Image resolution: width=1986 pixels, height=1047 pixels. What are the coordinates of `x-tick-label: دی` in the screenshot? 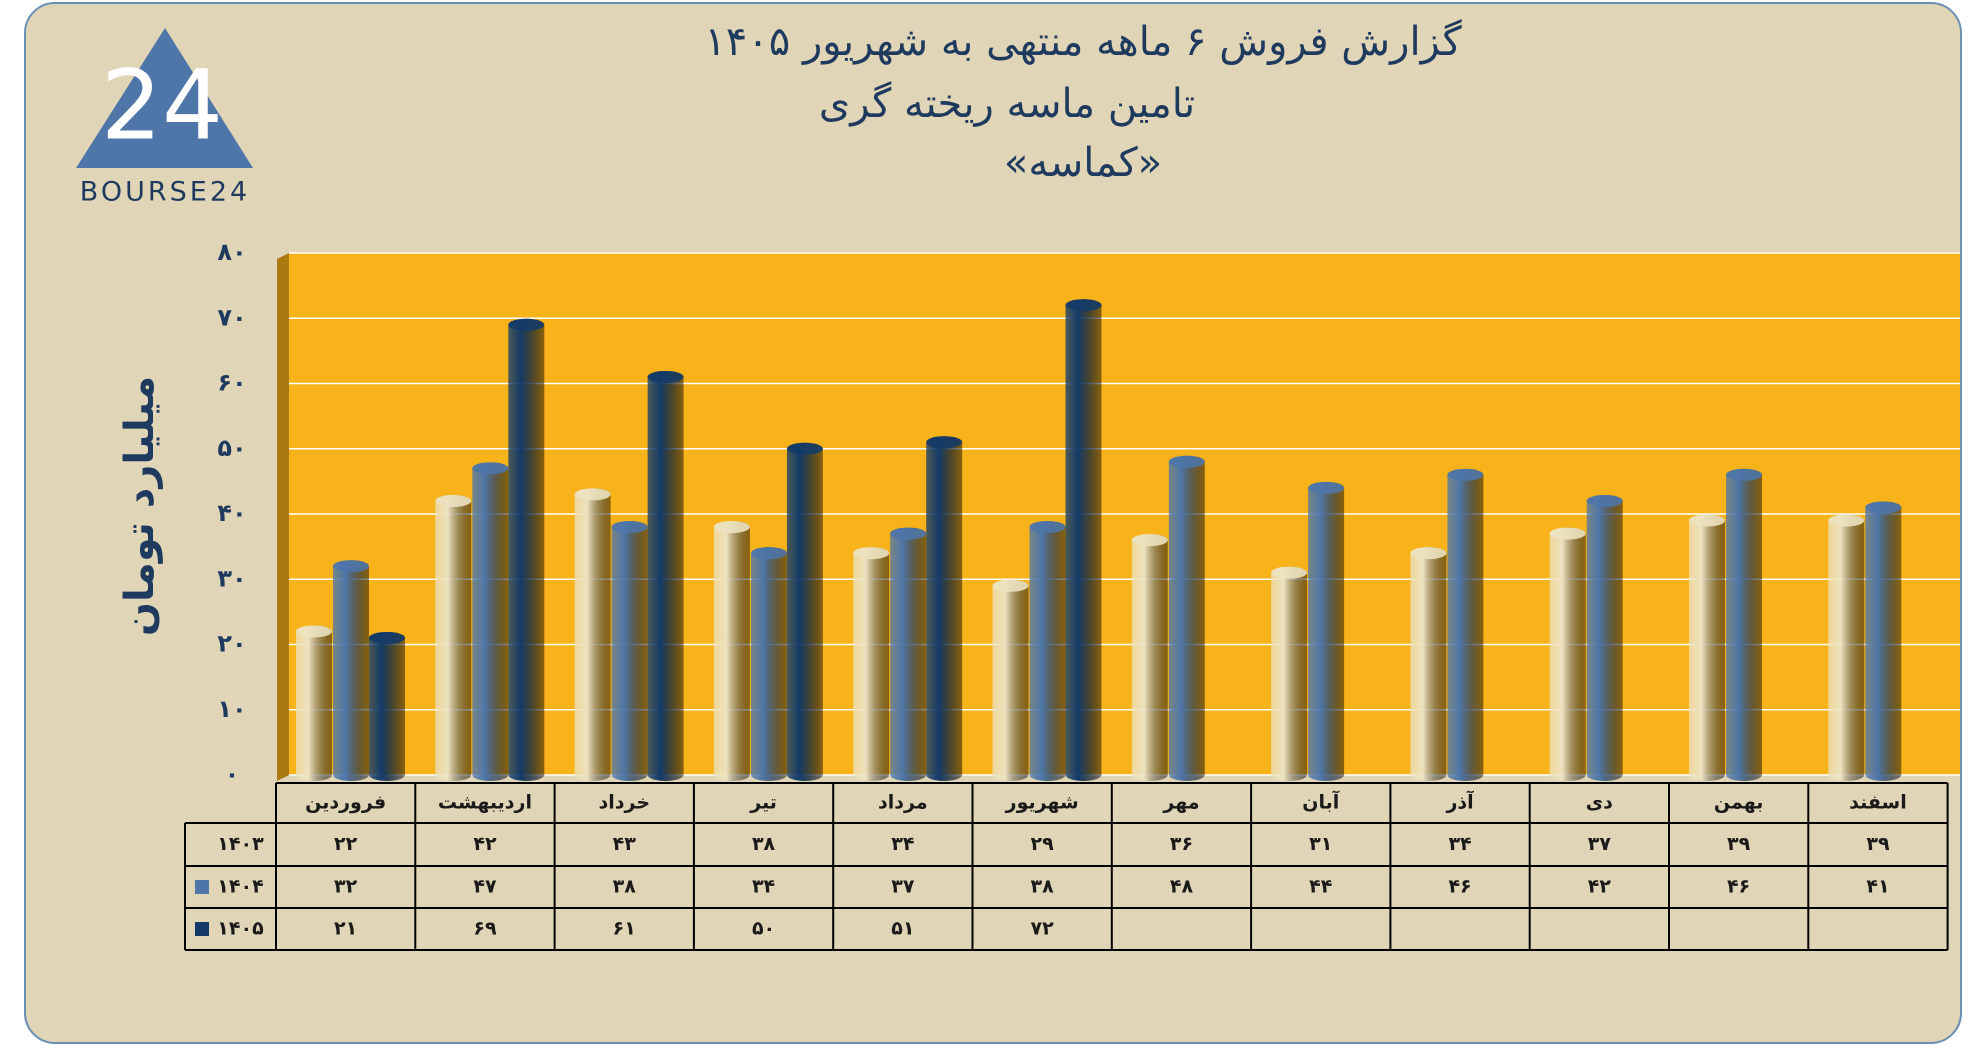 It's located at (1599, 803).